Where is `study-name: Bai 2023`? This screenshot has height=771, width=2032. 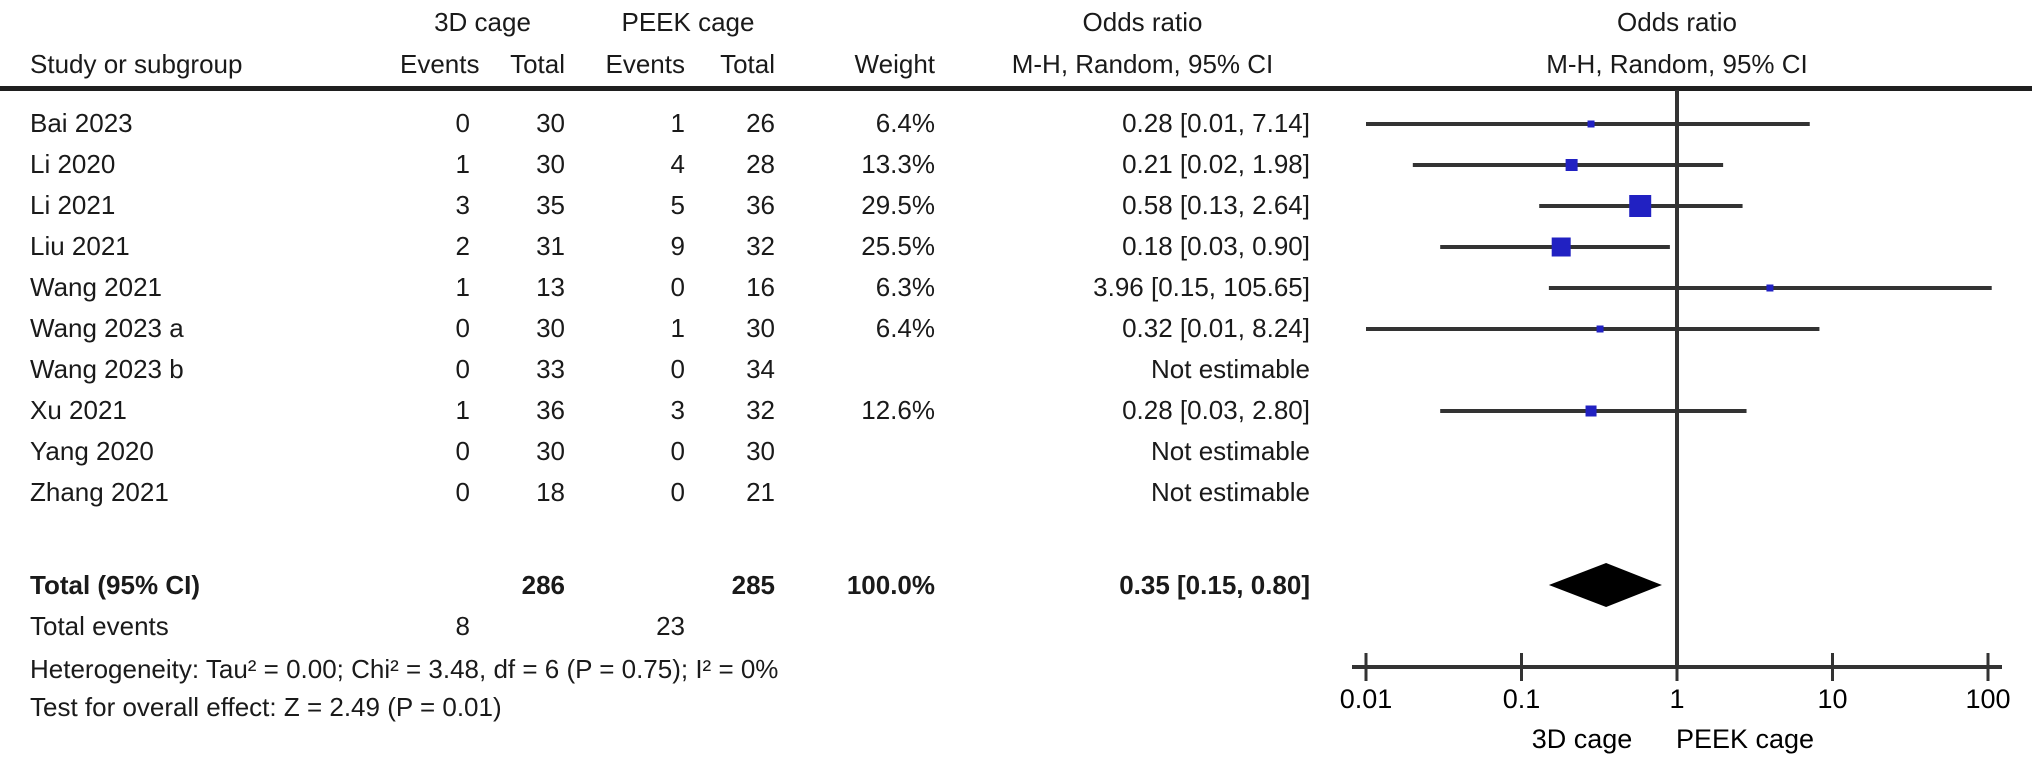
study-name: Bai 2023 is located at coordinates (81, 123).